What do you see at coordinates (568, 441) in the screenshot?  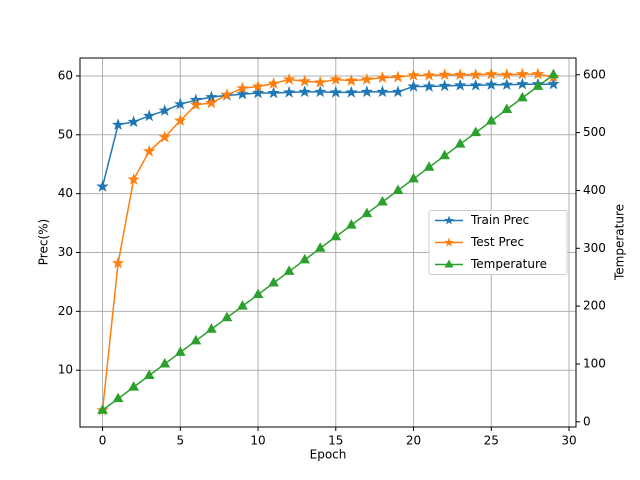 I see `x-tick-label: 30` at bounding box center [568, 441].